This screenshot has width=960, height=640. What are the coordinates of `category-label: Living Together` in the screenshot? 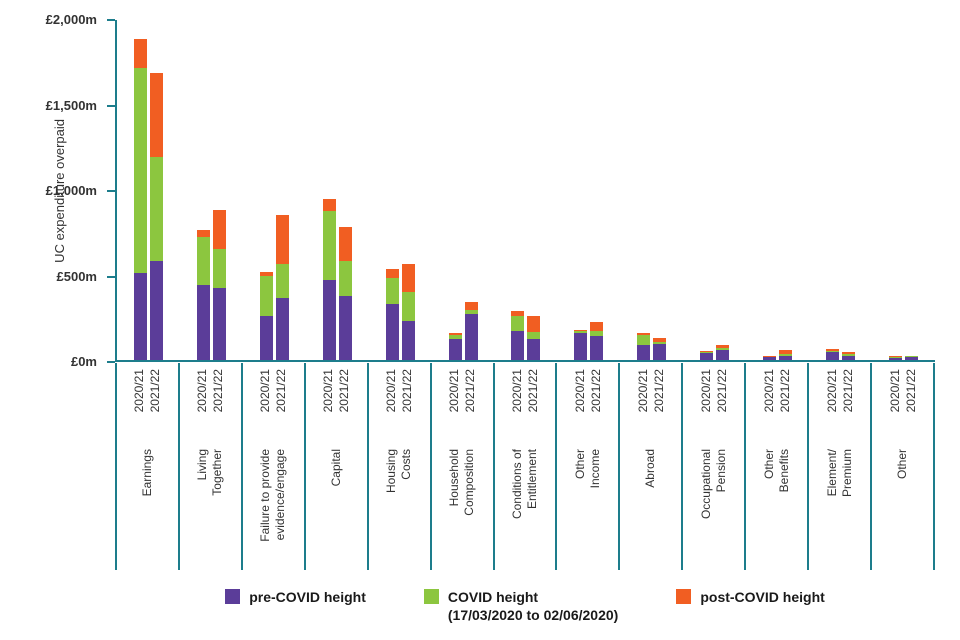 It's located at (210, 472).